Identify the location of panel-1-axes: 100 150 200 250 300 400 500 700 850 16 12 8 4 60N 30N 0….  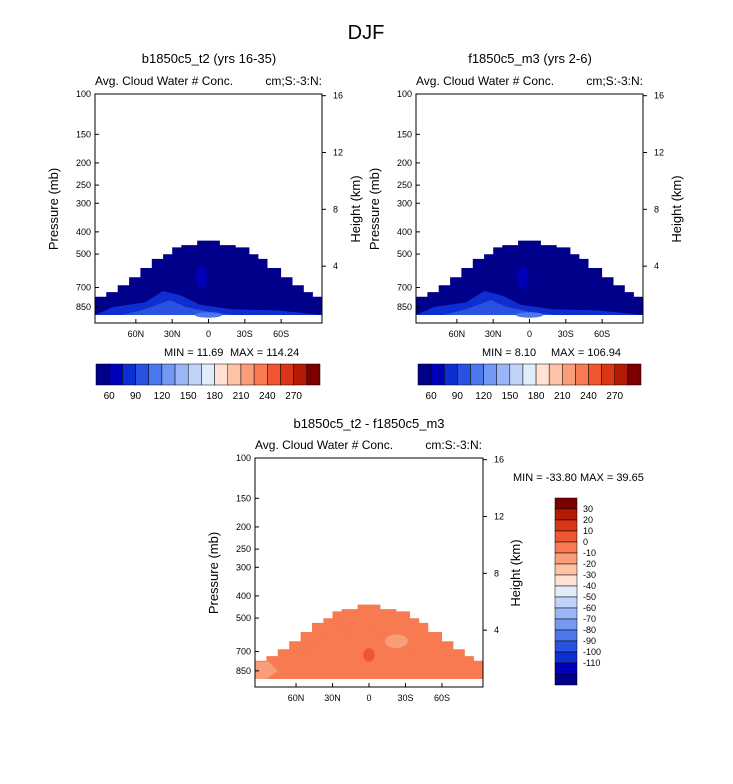
(209, 214).